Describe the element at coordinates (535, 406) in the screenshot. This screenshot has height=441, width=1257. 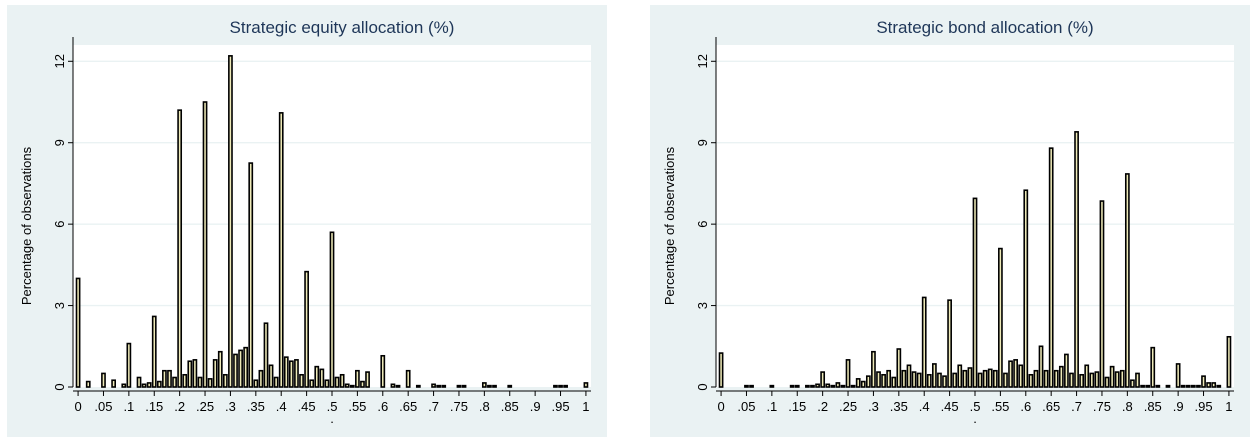
I see `x-tick-label: .9` at that location.